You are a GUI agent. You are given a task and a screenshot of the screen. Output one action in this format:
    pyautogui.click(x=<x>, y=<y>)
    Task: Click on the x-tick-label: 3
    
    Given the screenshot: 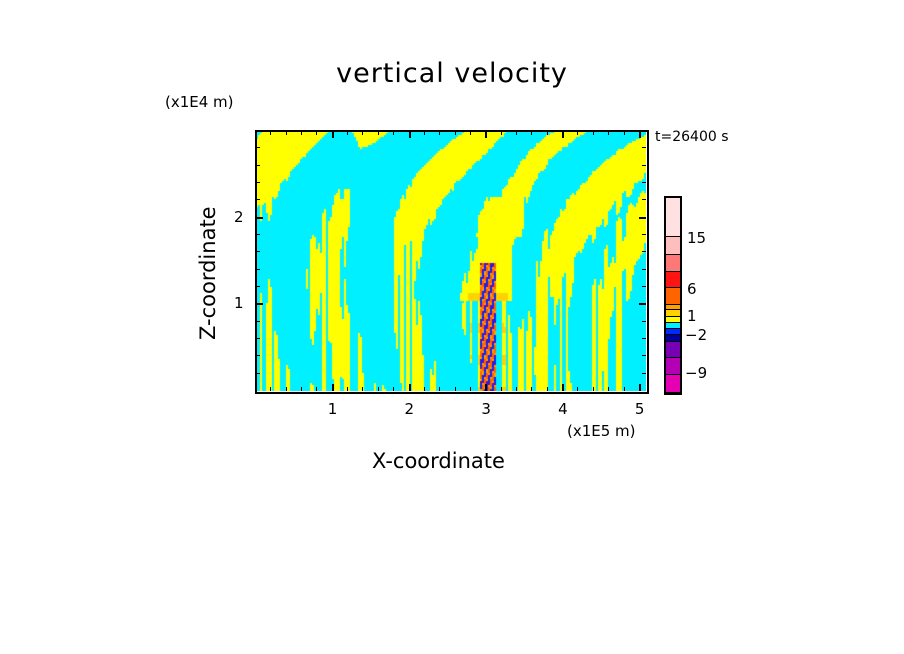 What is the action you would take?
    pyautogui.click(x=486, y=409)
    